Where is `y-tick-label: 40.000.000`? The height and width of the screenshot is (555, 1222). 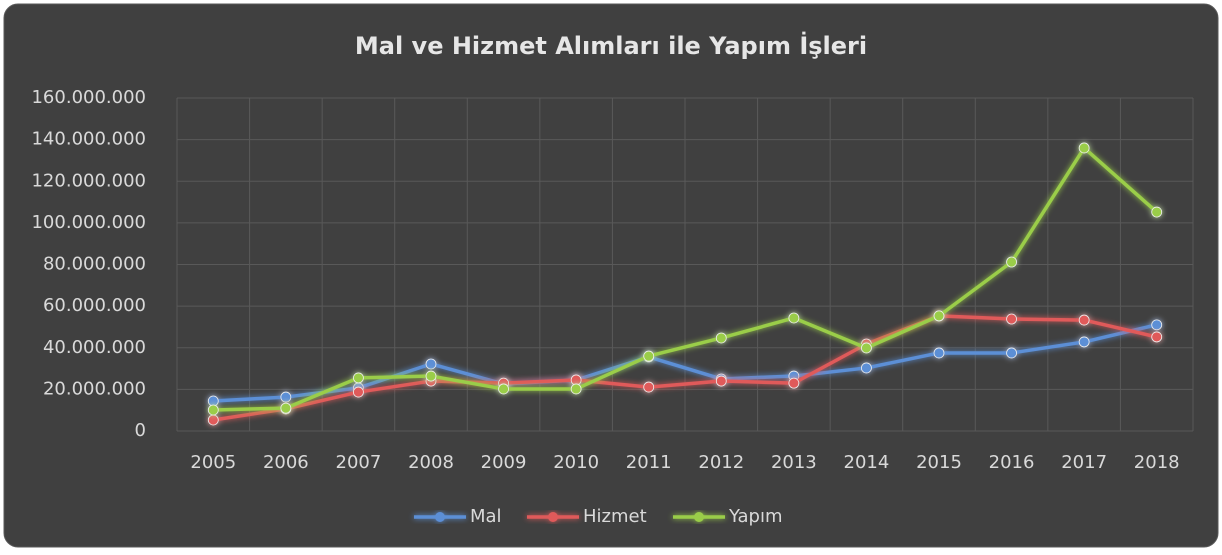 y-tick-label: 40.000.000 is located at coordinates (94, 347).